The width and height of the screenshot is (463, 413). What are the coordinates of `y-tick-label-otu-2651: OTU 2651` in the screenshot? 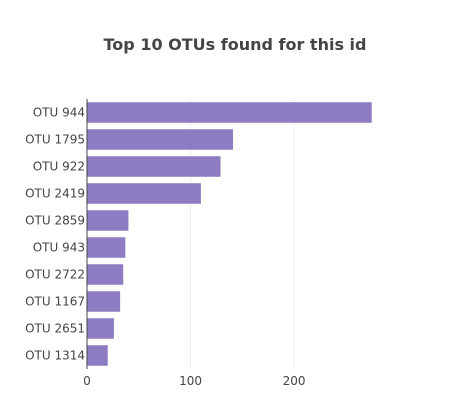 It's located at (55, 329).